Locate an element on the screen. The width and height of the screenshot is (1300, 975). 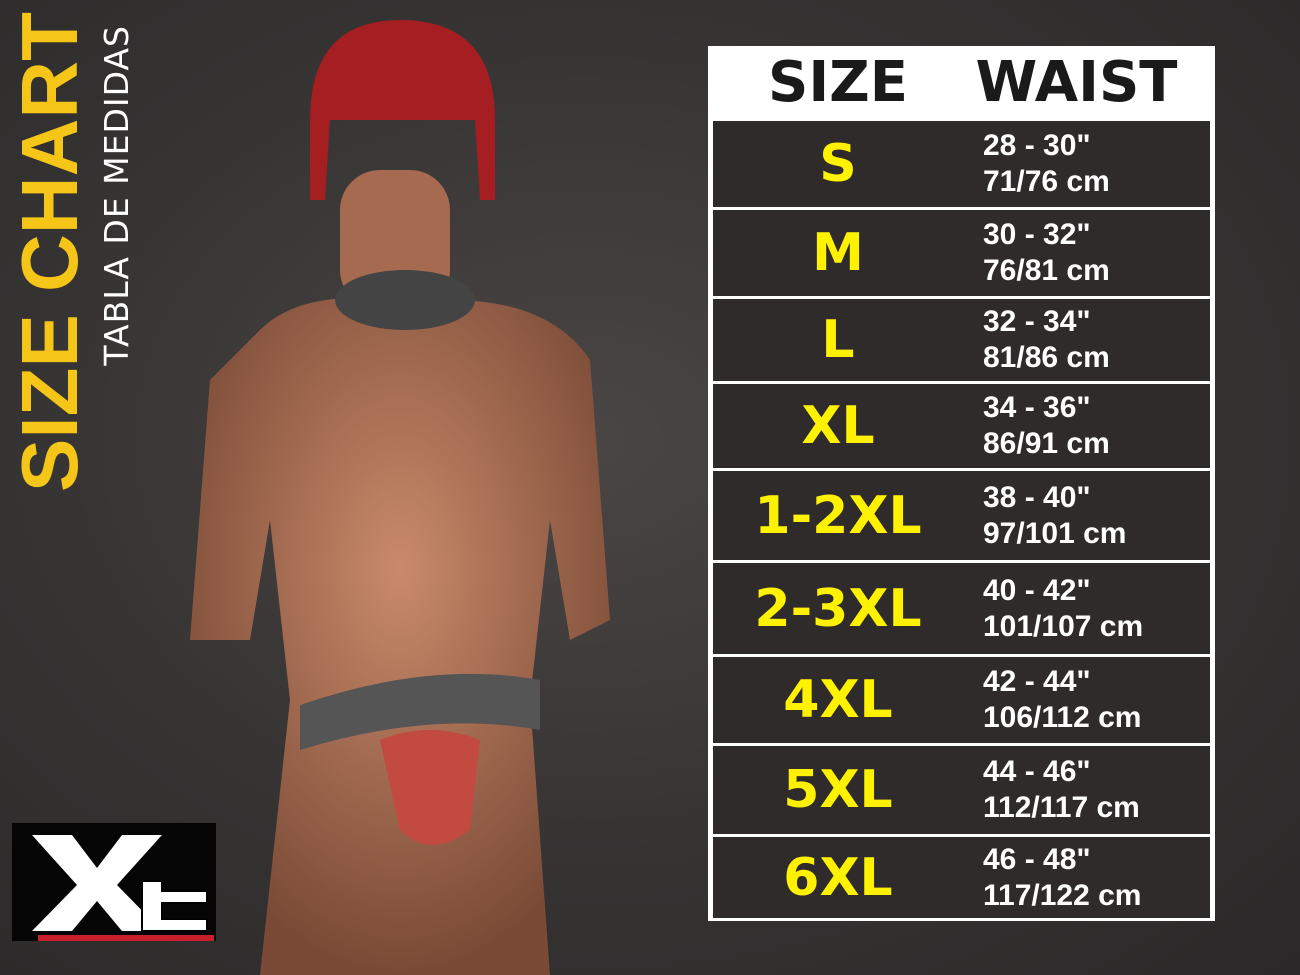
size-chart-title: SIZE CHART is located at coordinates (49, 252).